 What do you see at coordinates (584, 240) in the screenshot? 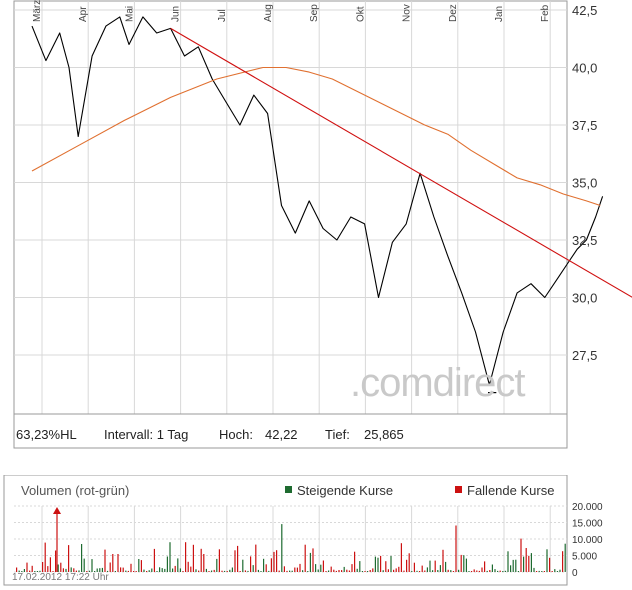
I see `y-tick-label: 32,5` at bounding box center [584, 240].